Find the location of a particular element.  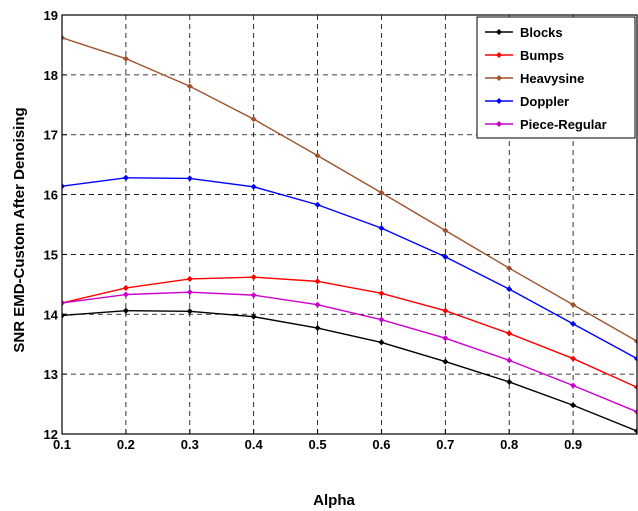

legend-label-piece-regular: Piece-Regular is located at coordinates (563, 124).